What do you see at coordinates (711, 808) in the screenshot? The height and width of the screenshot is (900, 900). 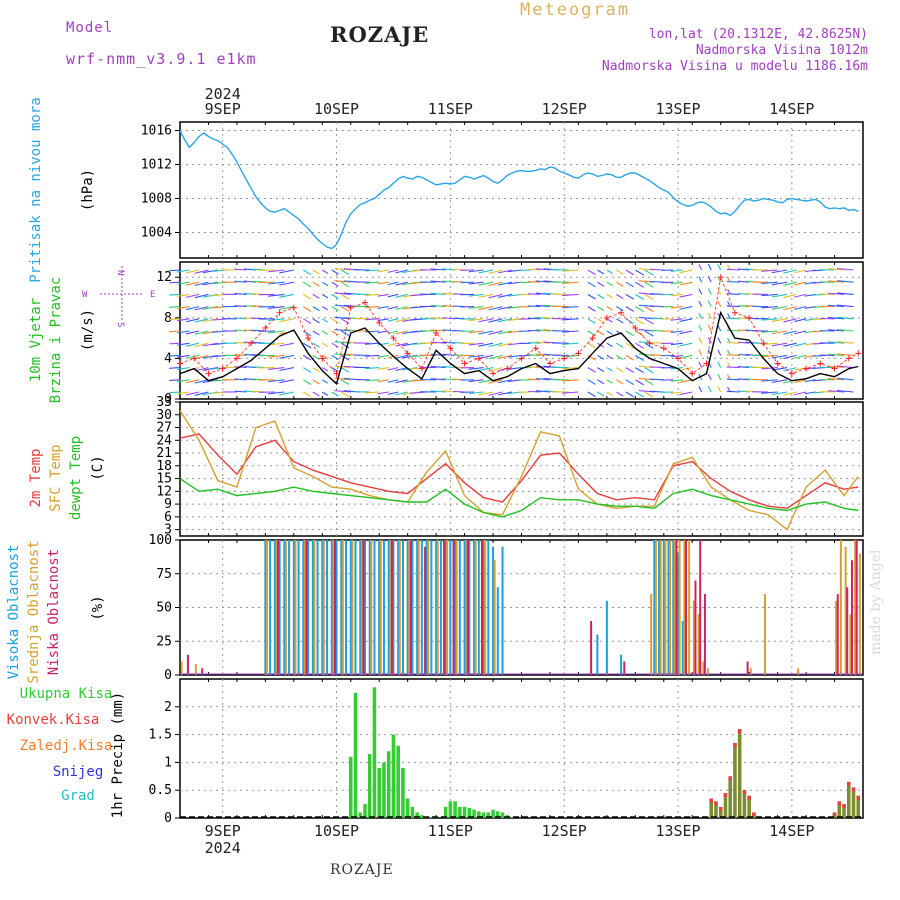 I see `precip-conv-bar` at bounding box center [711, 808].